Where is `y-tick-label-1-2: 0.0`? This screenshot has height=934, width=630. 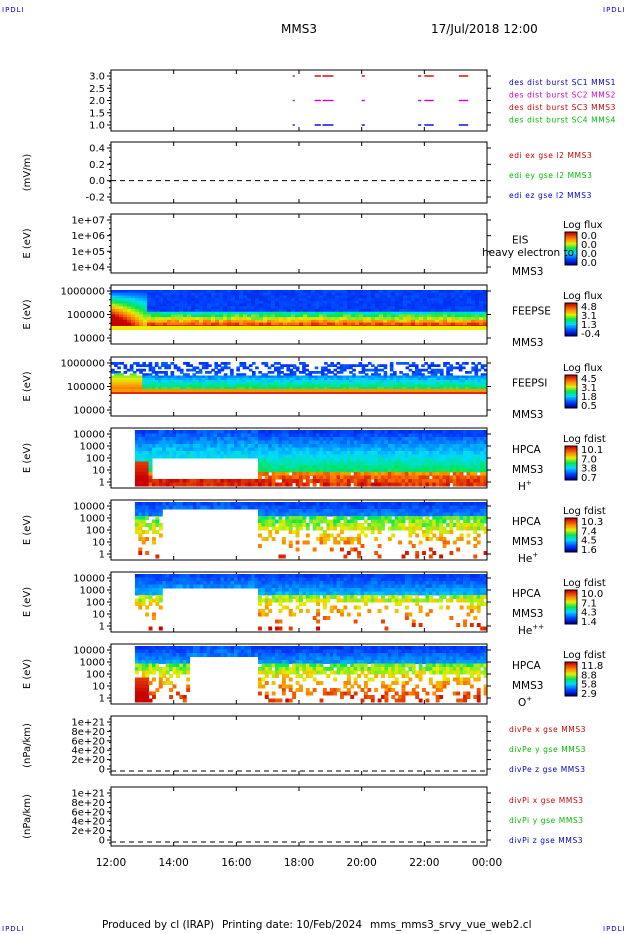 y-tick-label-1-2: 0.0 is located at coordinates (97, 181).